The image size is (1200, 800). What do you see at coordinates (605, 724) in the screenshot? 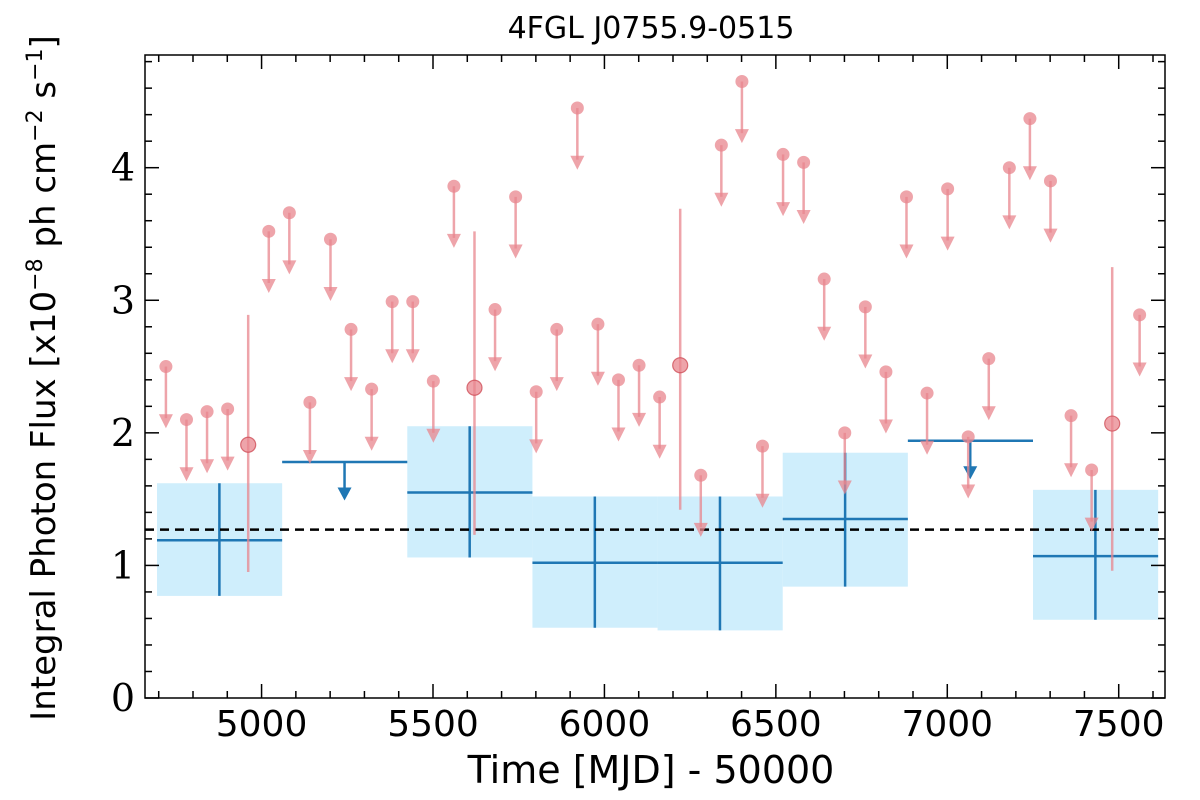
I see `x-tick-label: 6000` at bounding box center [605, 724].